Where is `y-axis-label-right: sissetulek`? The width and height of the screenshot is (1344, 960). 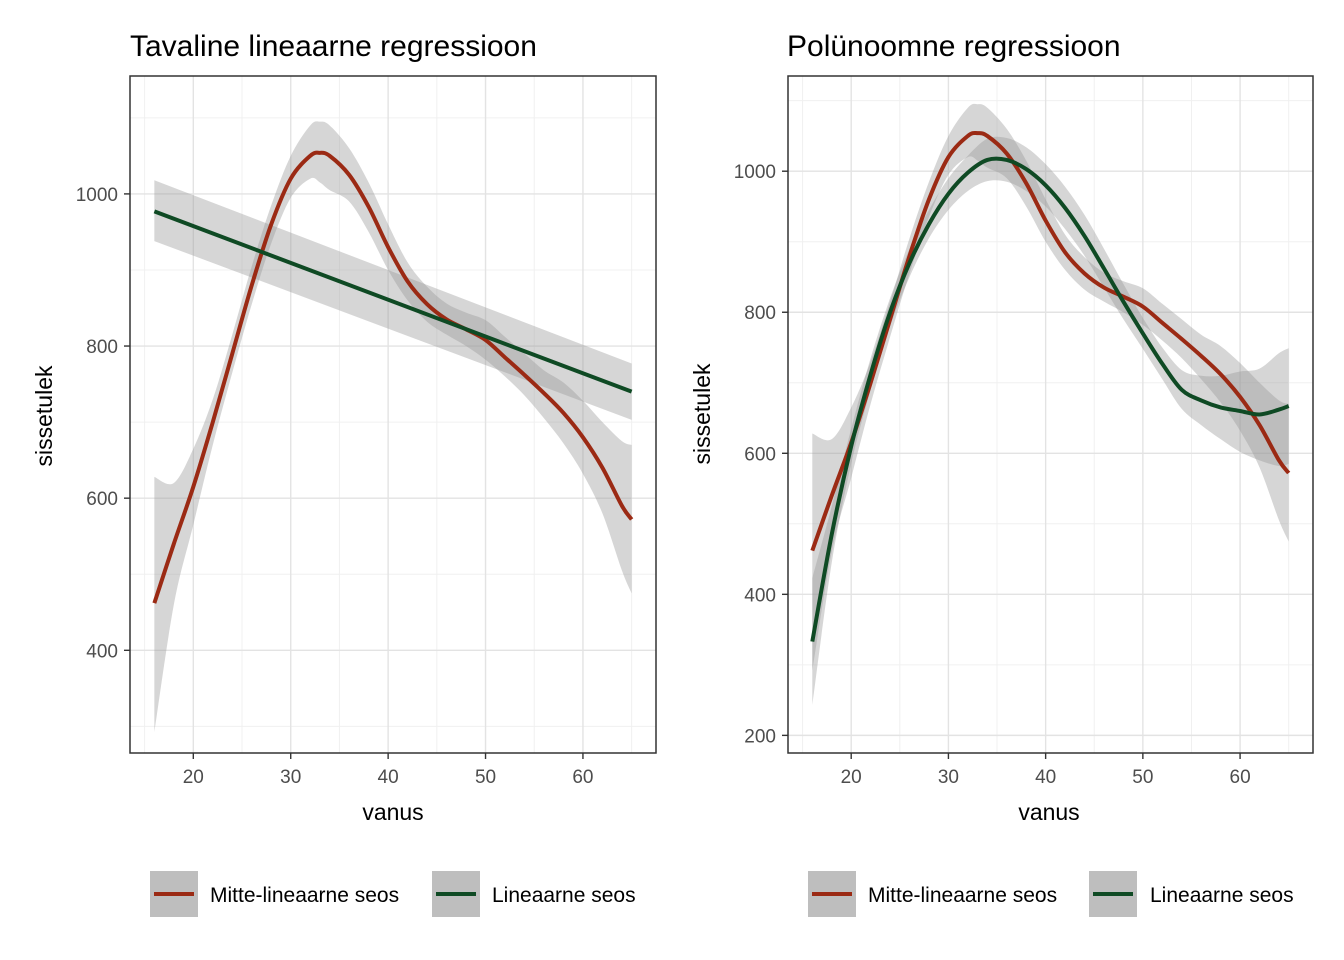
y-axis-label-right: sissetulek is located at coordinates (702, 413).